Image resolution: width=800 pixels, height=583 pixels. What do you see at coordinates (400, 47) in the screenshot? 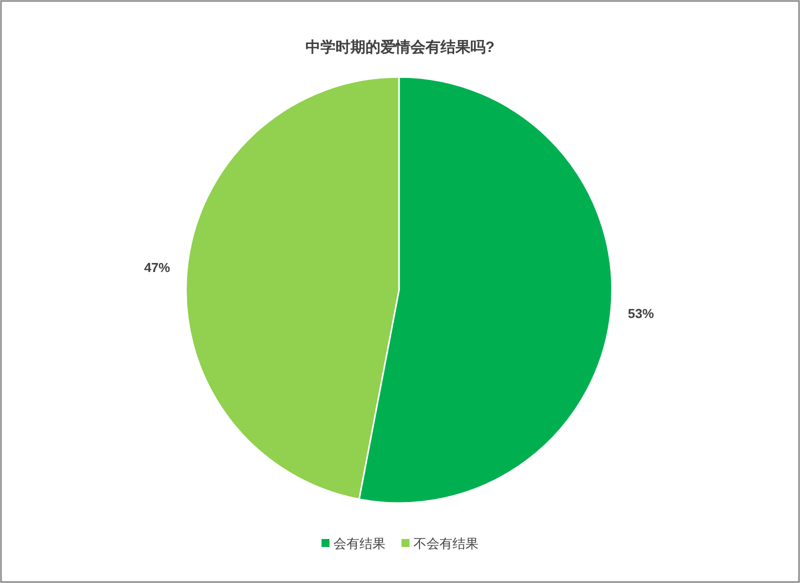
I see `chart-title: 中学时期的爱情会有结果吗?` at bounding box center [400, 47].